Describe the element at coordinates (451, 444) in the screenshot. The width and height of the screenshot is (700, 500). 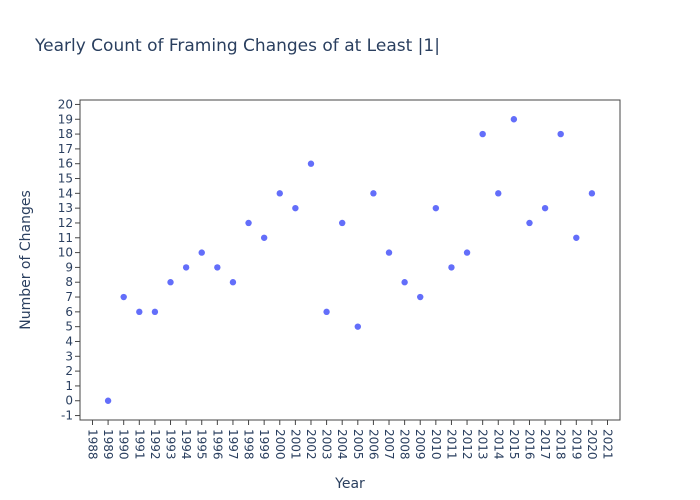
I see `x-tick-label: 2011` at that location.